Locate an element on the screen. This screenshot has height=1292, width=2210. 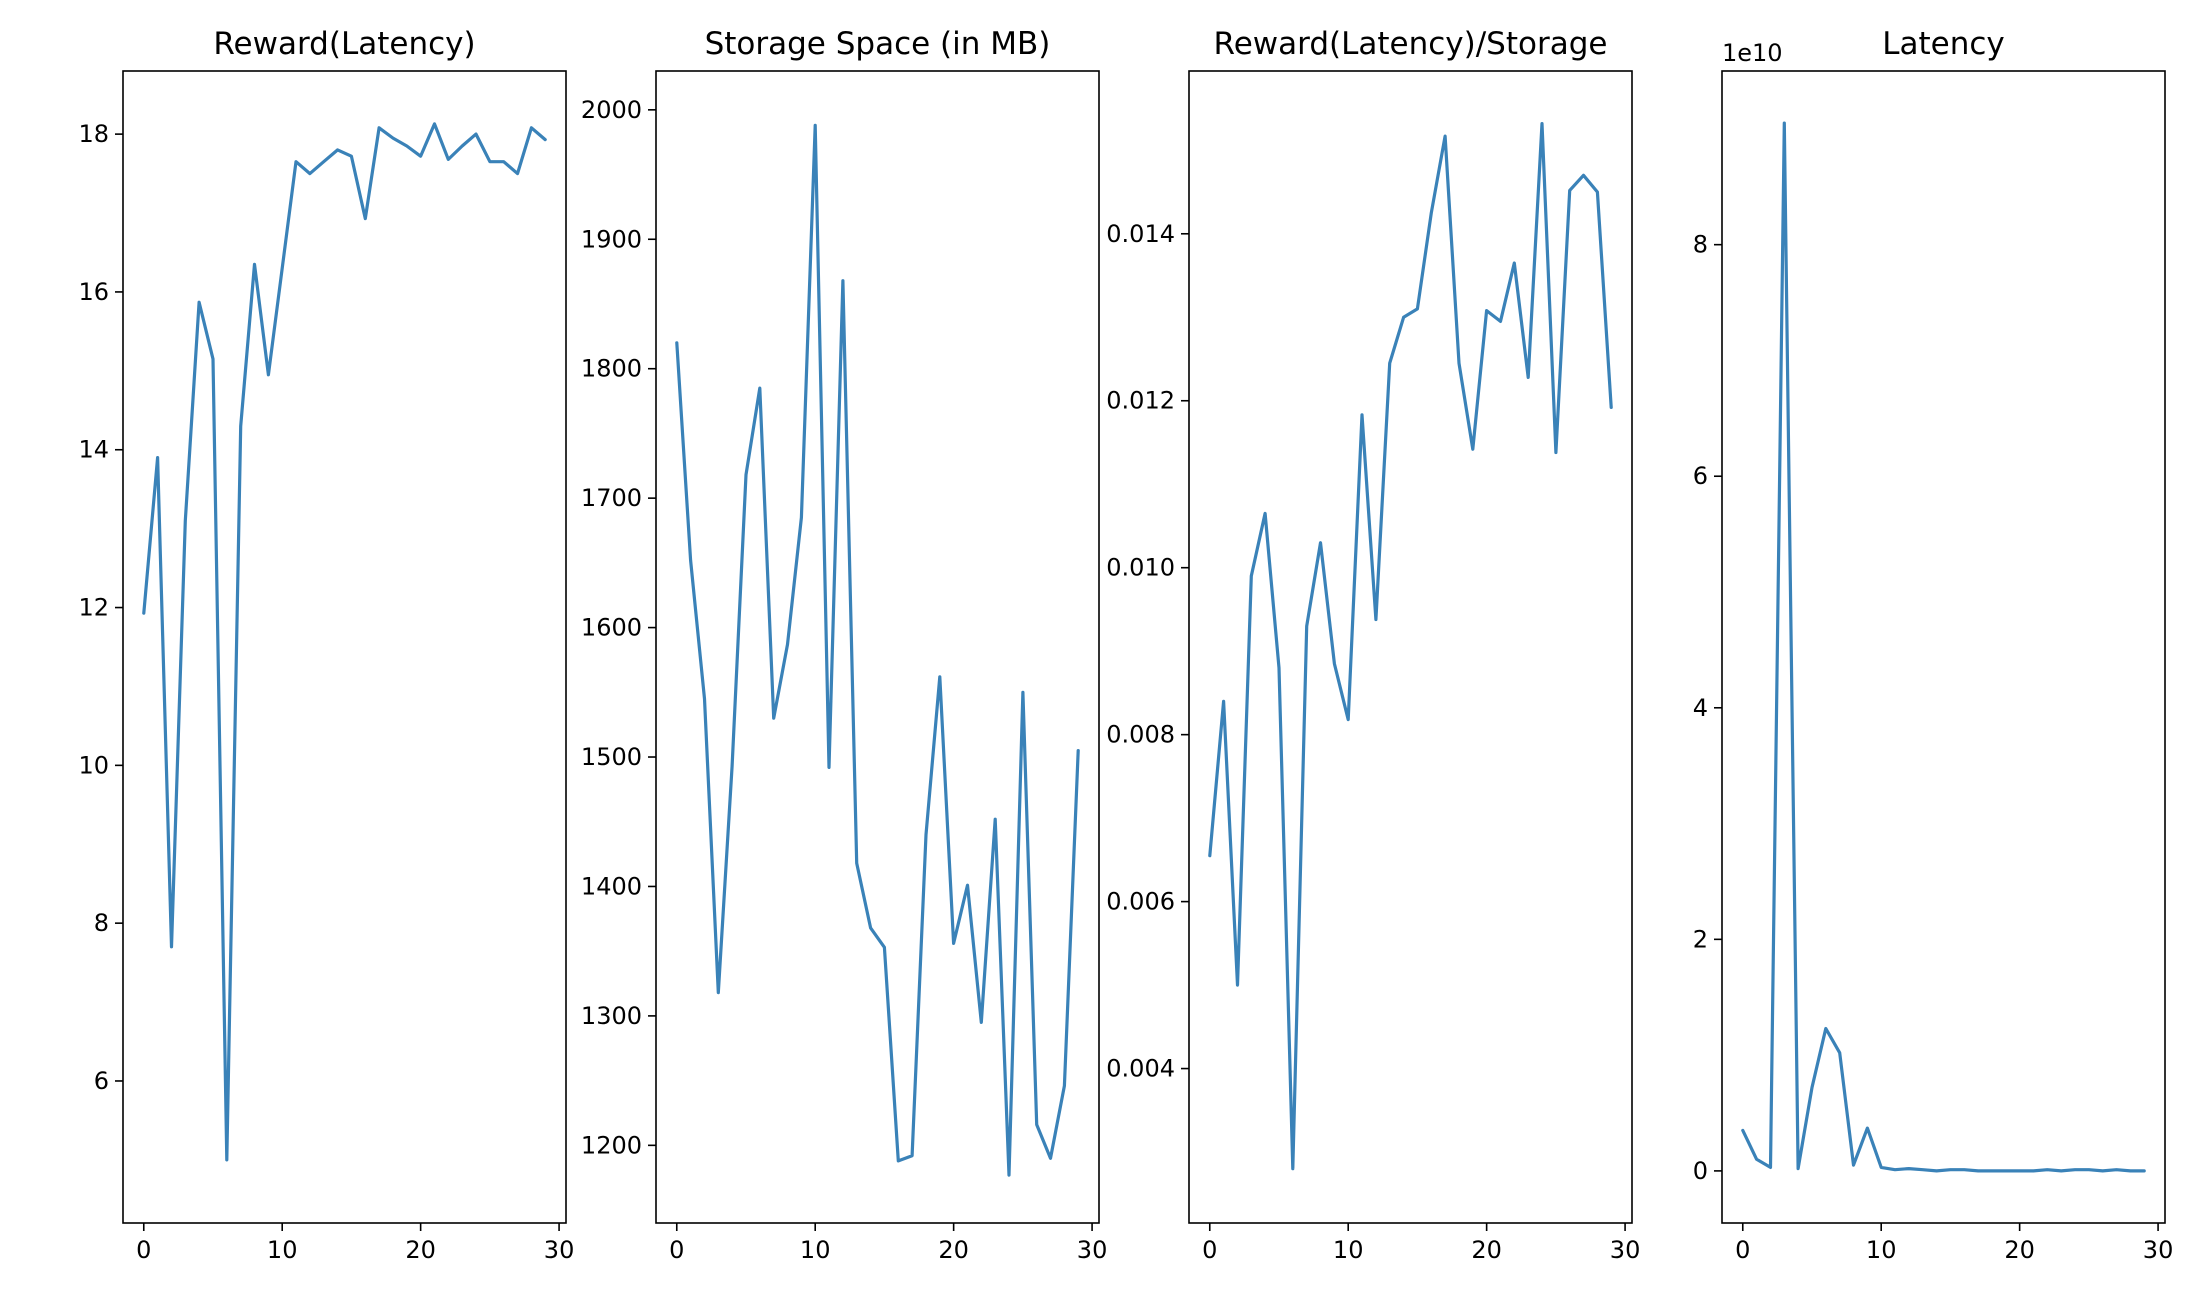
y-tick-label: 1500 is located at coordinates (611, 757).